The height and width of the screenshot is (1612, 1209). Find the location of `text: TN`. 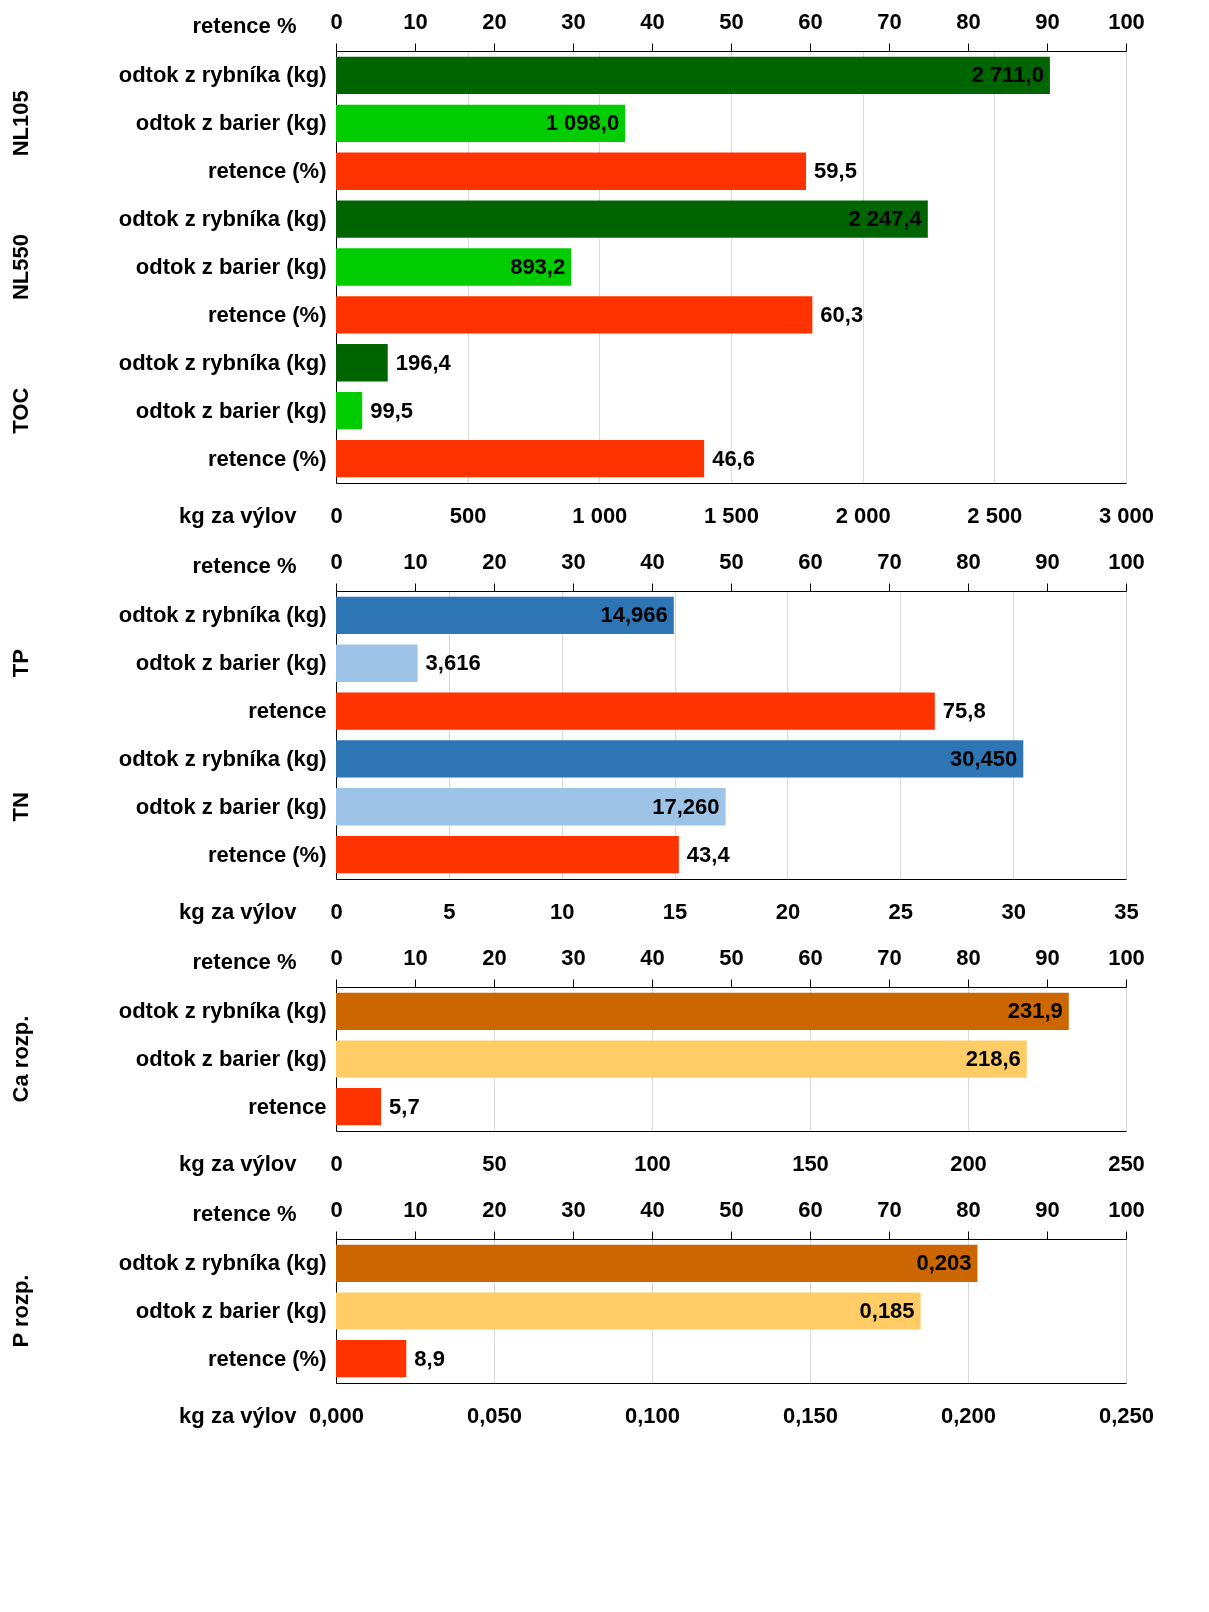

text: TN is located at coordinates (20, 807).